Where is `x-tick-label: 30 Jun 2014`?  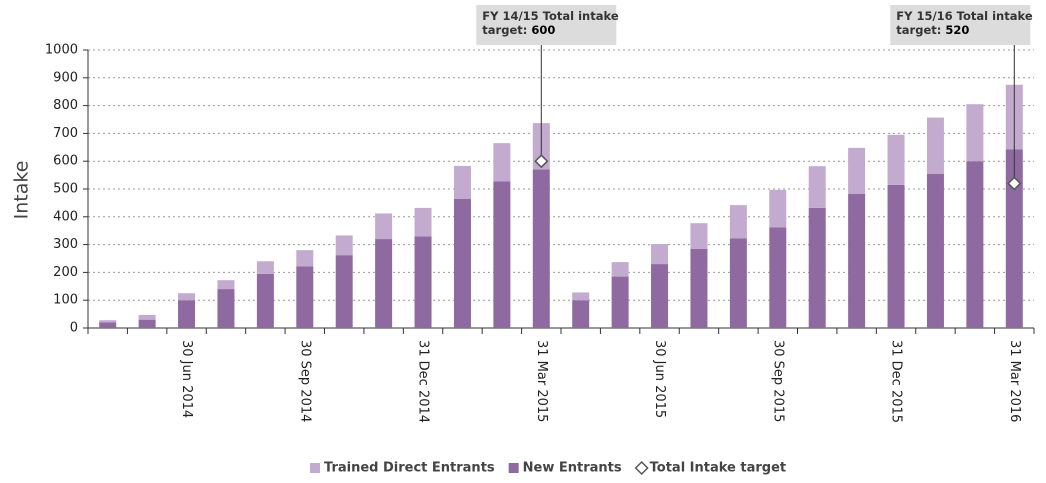
x-tick-label: 30 Jun 2014 is located at coordinates (186, 379).